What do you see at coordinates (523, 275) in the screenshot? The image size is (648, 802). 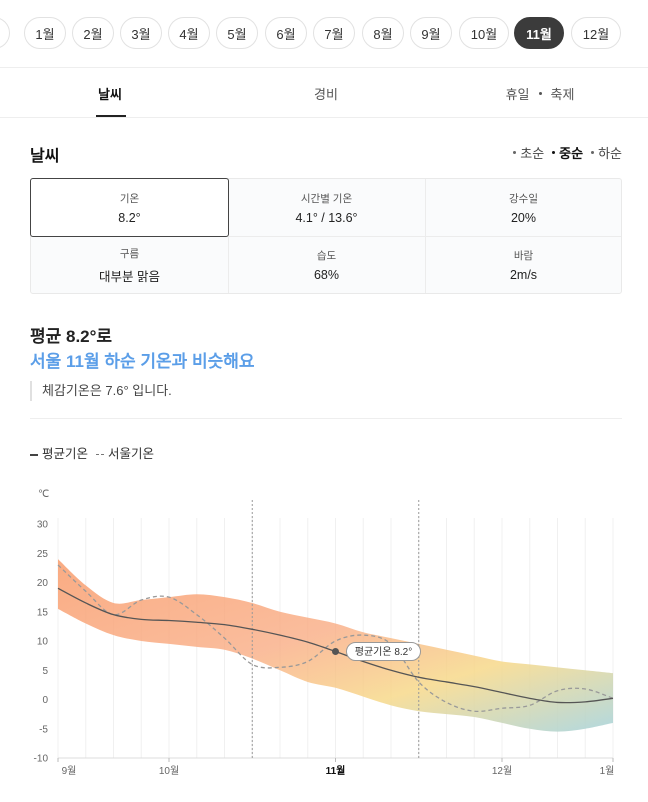 I see `stat-value: 2m/s` at bounding box center [523, 275].